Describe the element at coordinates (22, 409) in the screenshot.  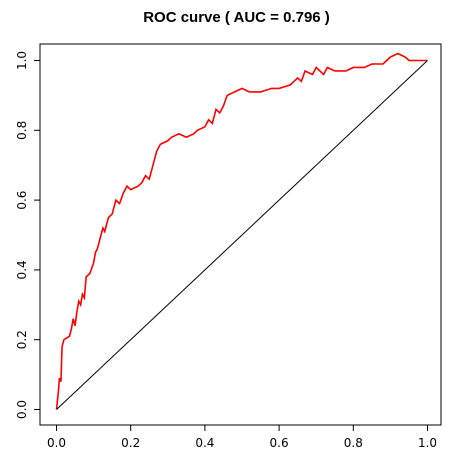
I see `y-tick-label: 0.0` at that location.